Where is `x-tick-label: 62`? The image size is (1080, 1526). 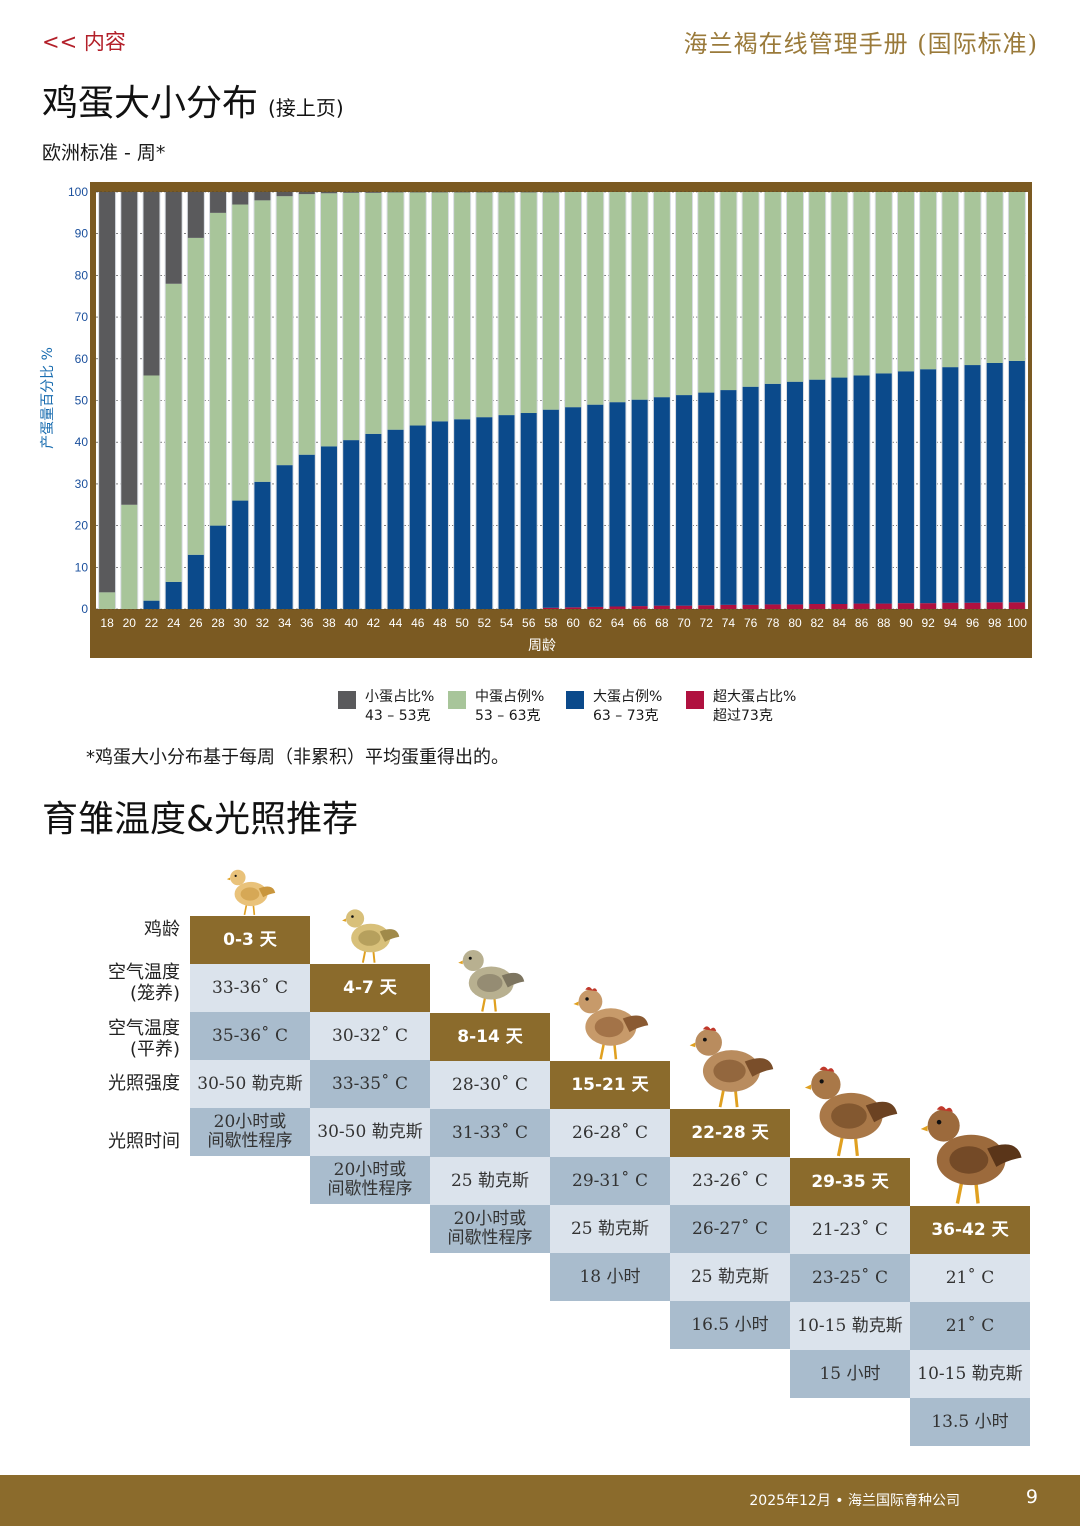 x-tick-label: 62 is located at coordinates (596, 623).